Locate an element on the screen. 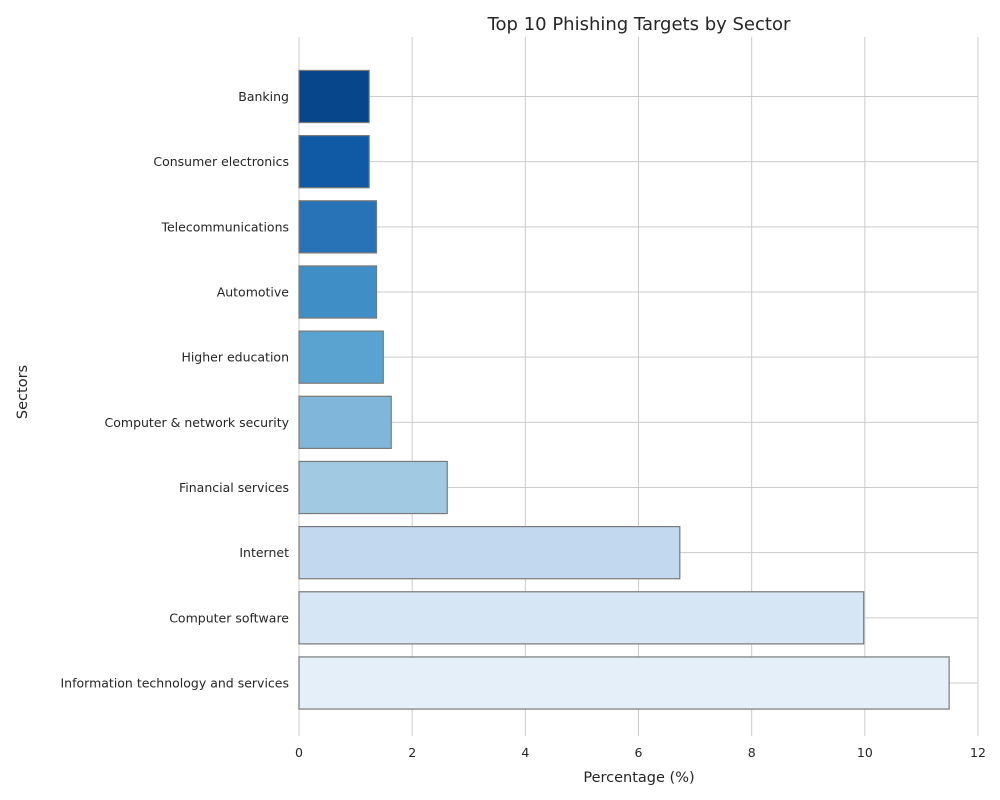 The image size is (1000, 800). y-tick-label: Banking is located at coordinates (263, 96).